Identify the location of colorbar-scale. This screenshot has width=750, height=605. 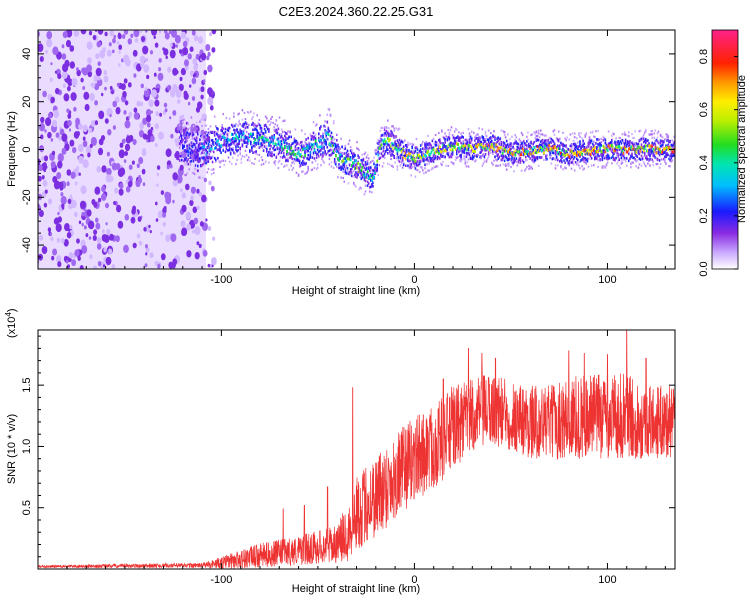
(725, 149).